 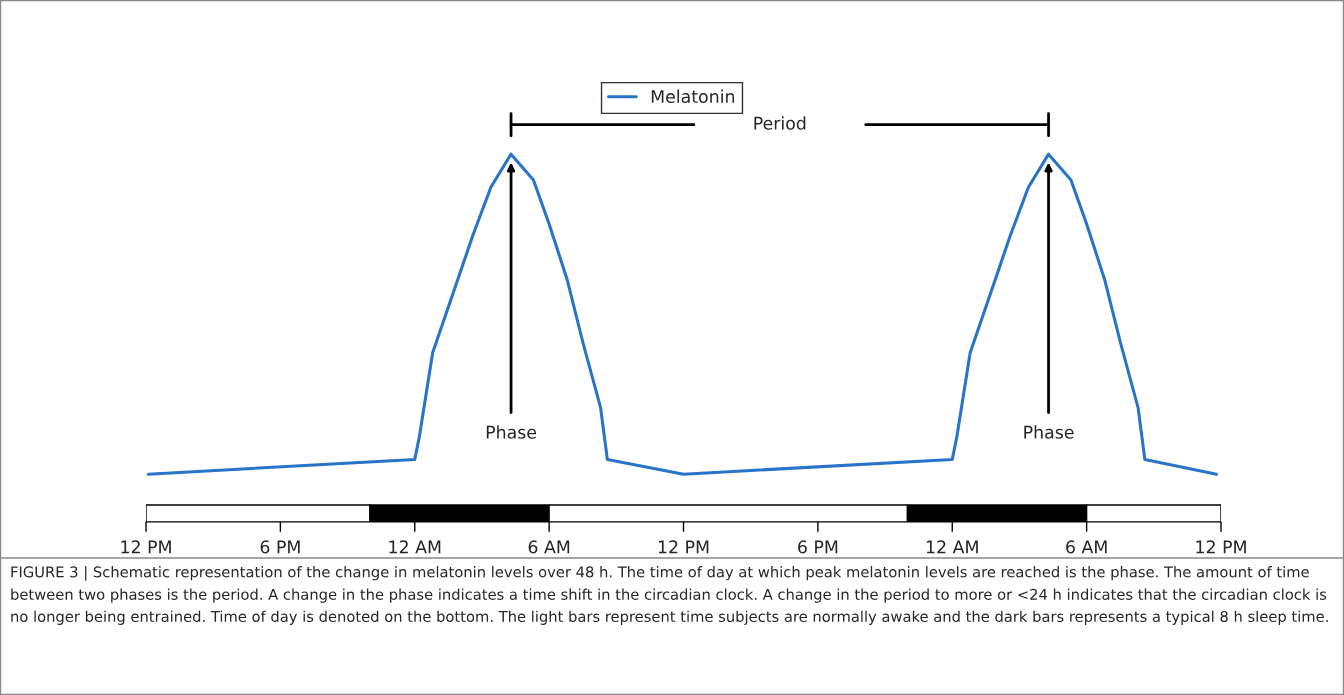 I want to click on caption: FIGURE 3 | Schematic representation of the change in melatonin levels over 48 h. The time of day at which peak melatonin levels are reached is the phase. The amount of time between two phases is the period. A change in the phase indicates a time shift in the circadian clock. A change in the period to more or <24 h indicates that the circadian clock is no longer being entrained. Time of day is denoted on the bottom. The light bars represent time subjects are normally awake and the dark bars represents a typical 8 h sleep time., so click(x=669, y=595).